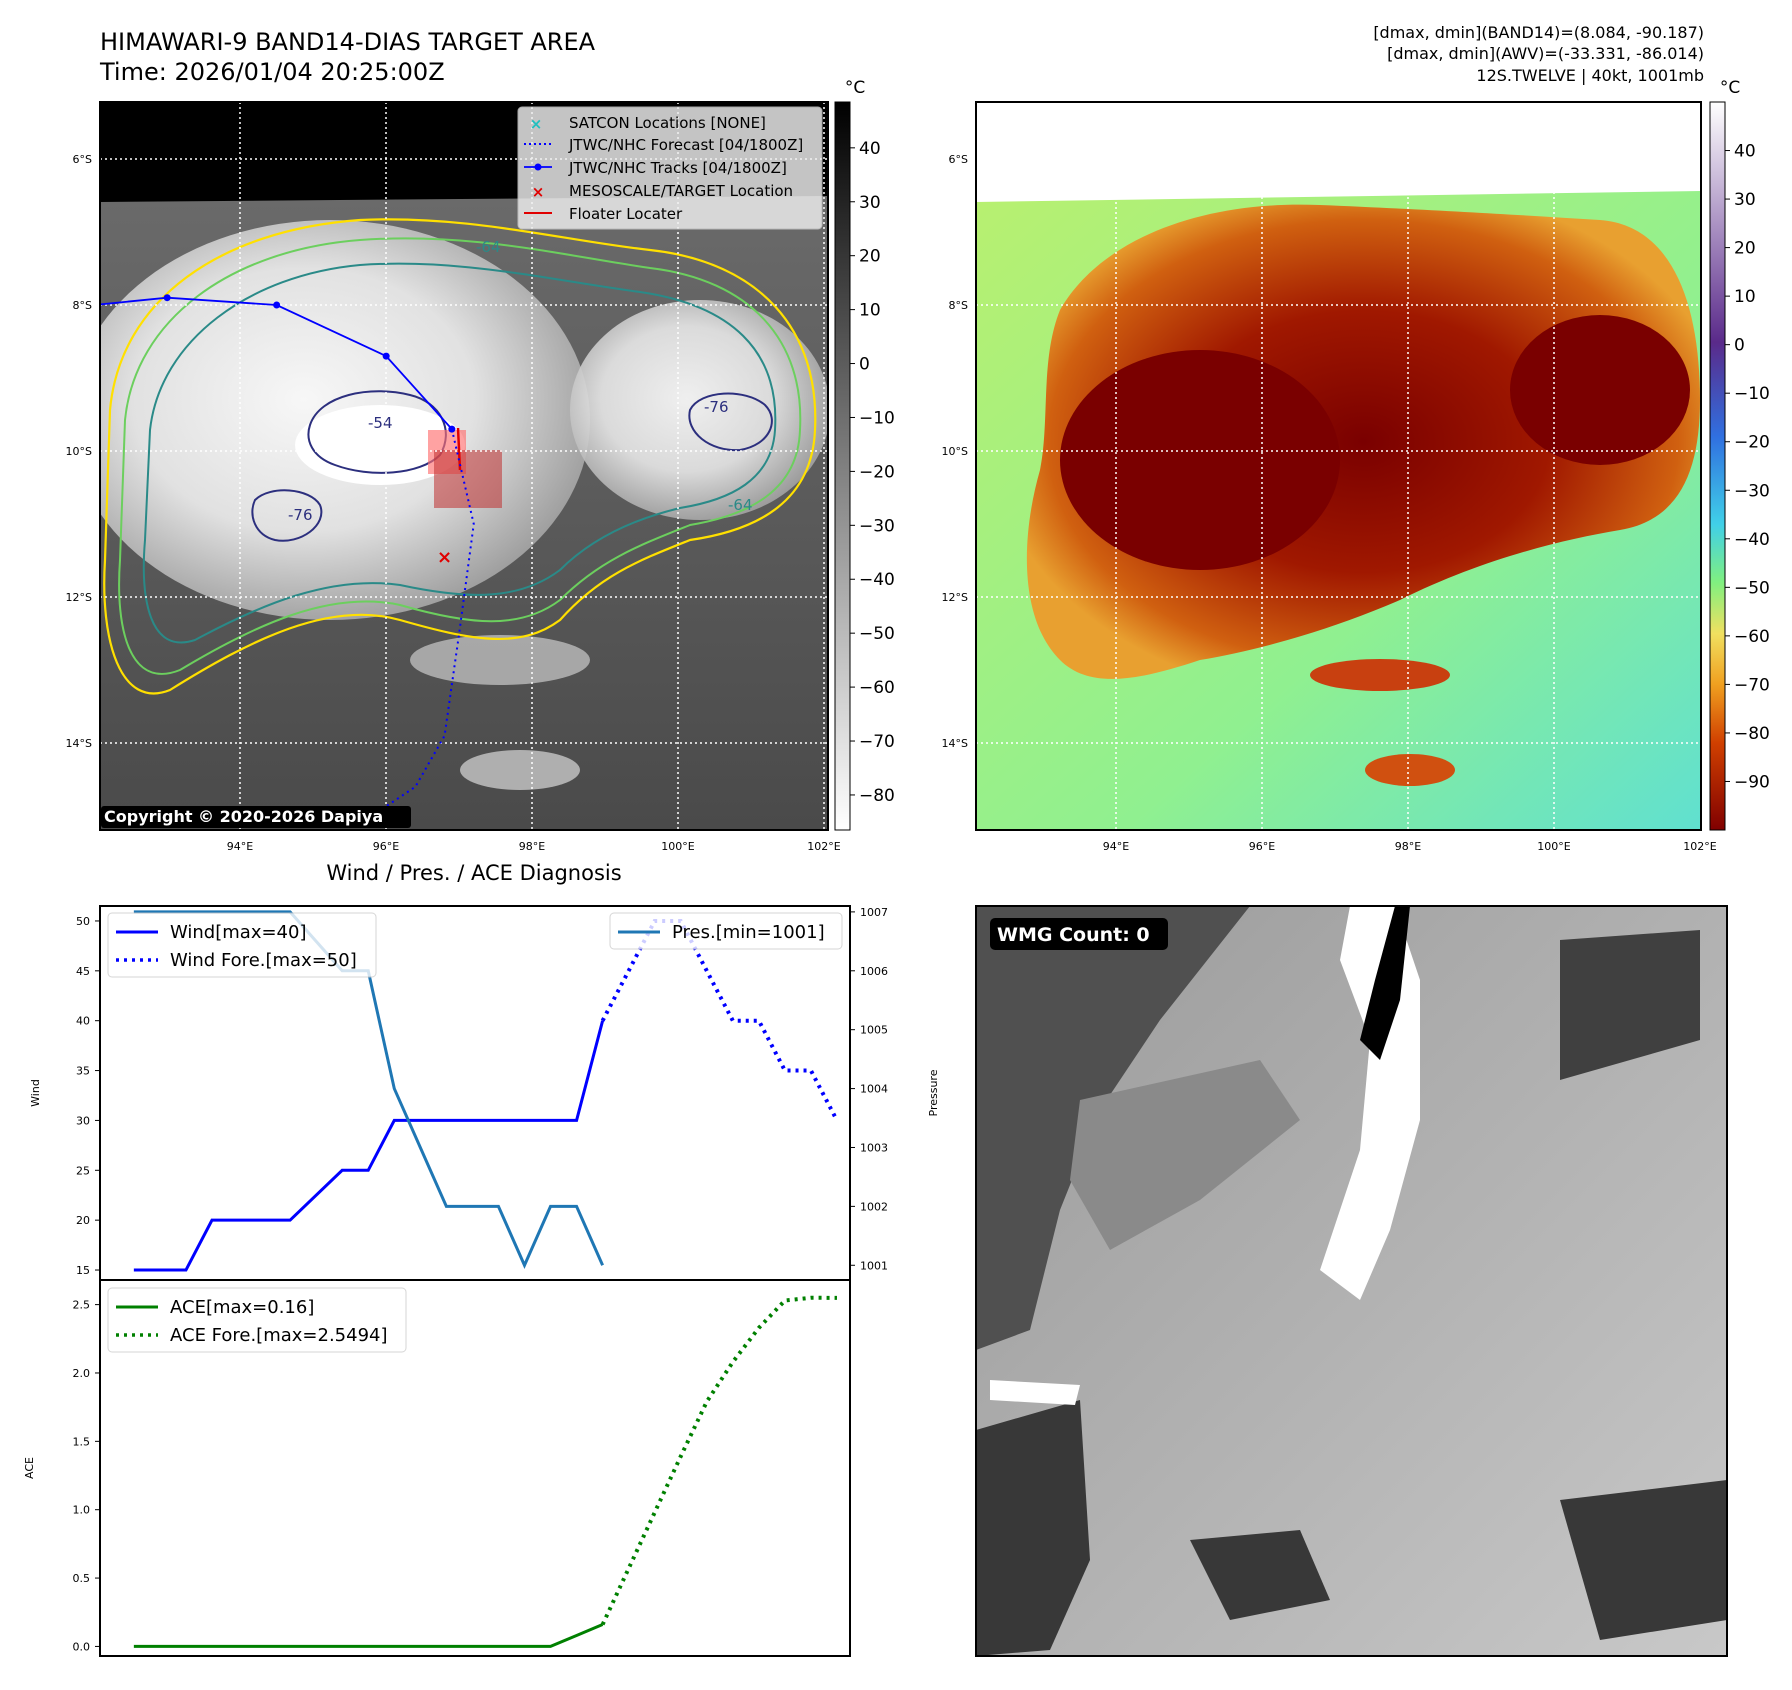 The height and width of the screenshot is (1690, 1792). What do you see at coordinates (536, 124) in the screenshot?
I see `legend-satcon-icon: ×` at bounding box center [536, 124].